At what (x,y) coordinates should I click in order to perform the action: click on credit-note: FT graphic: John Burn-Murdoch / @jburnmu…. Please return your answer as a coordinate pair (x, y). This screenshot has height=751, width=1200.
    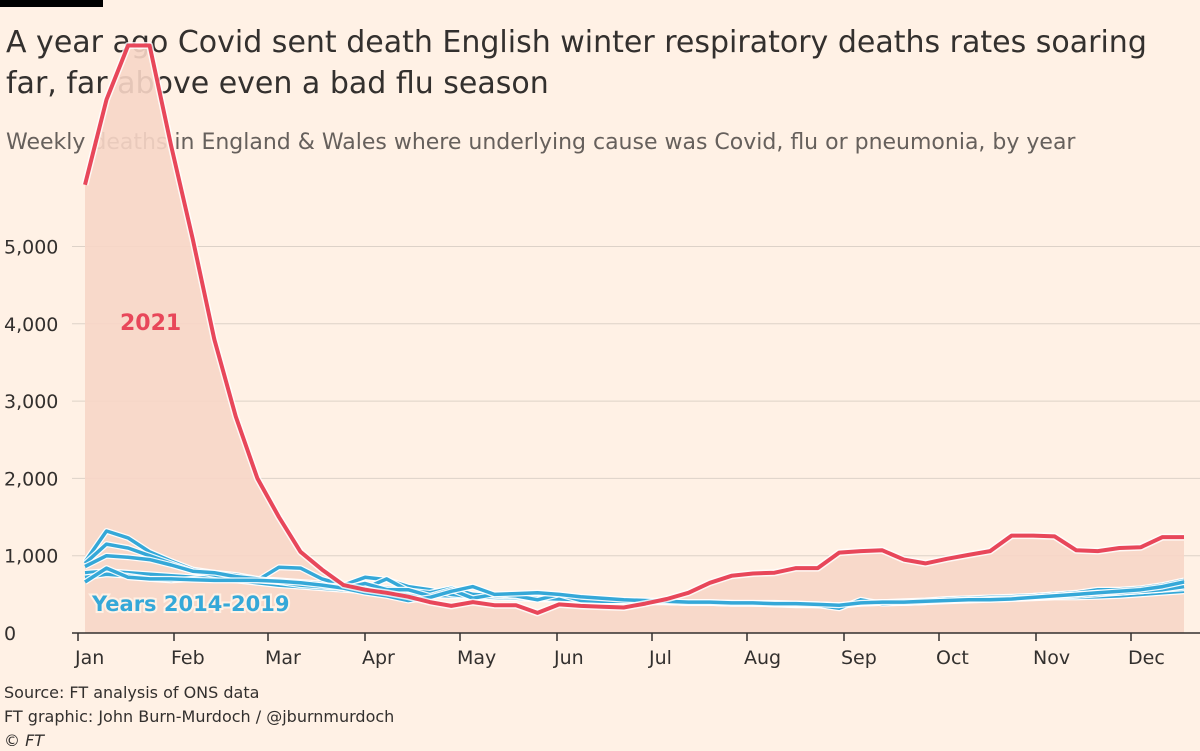
    Looking at the image, I should click on (199, 716).